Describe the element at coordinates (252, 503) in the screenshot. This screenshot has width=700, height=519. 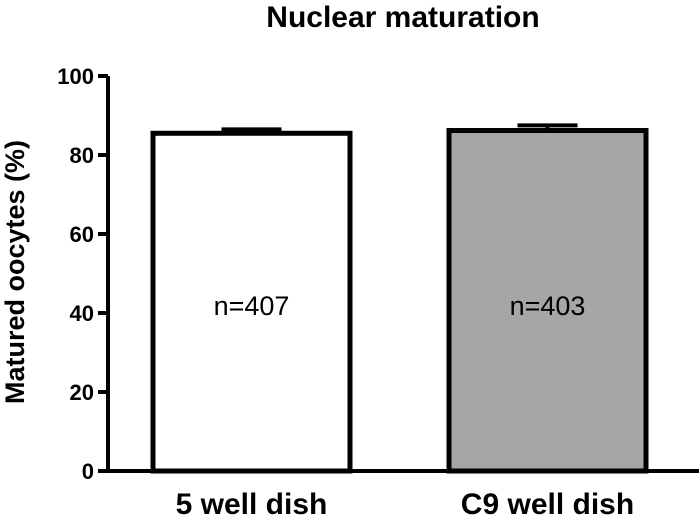
I see `category-label: 5 well dish` at that location.